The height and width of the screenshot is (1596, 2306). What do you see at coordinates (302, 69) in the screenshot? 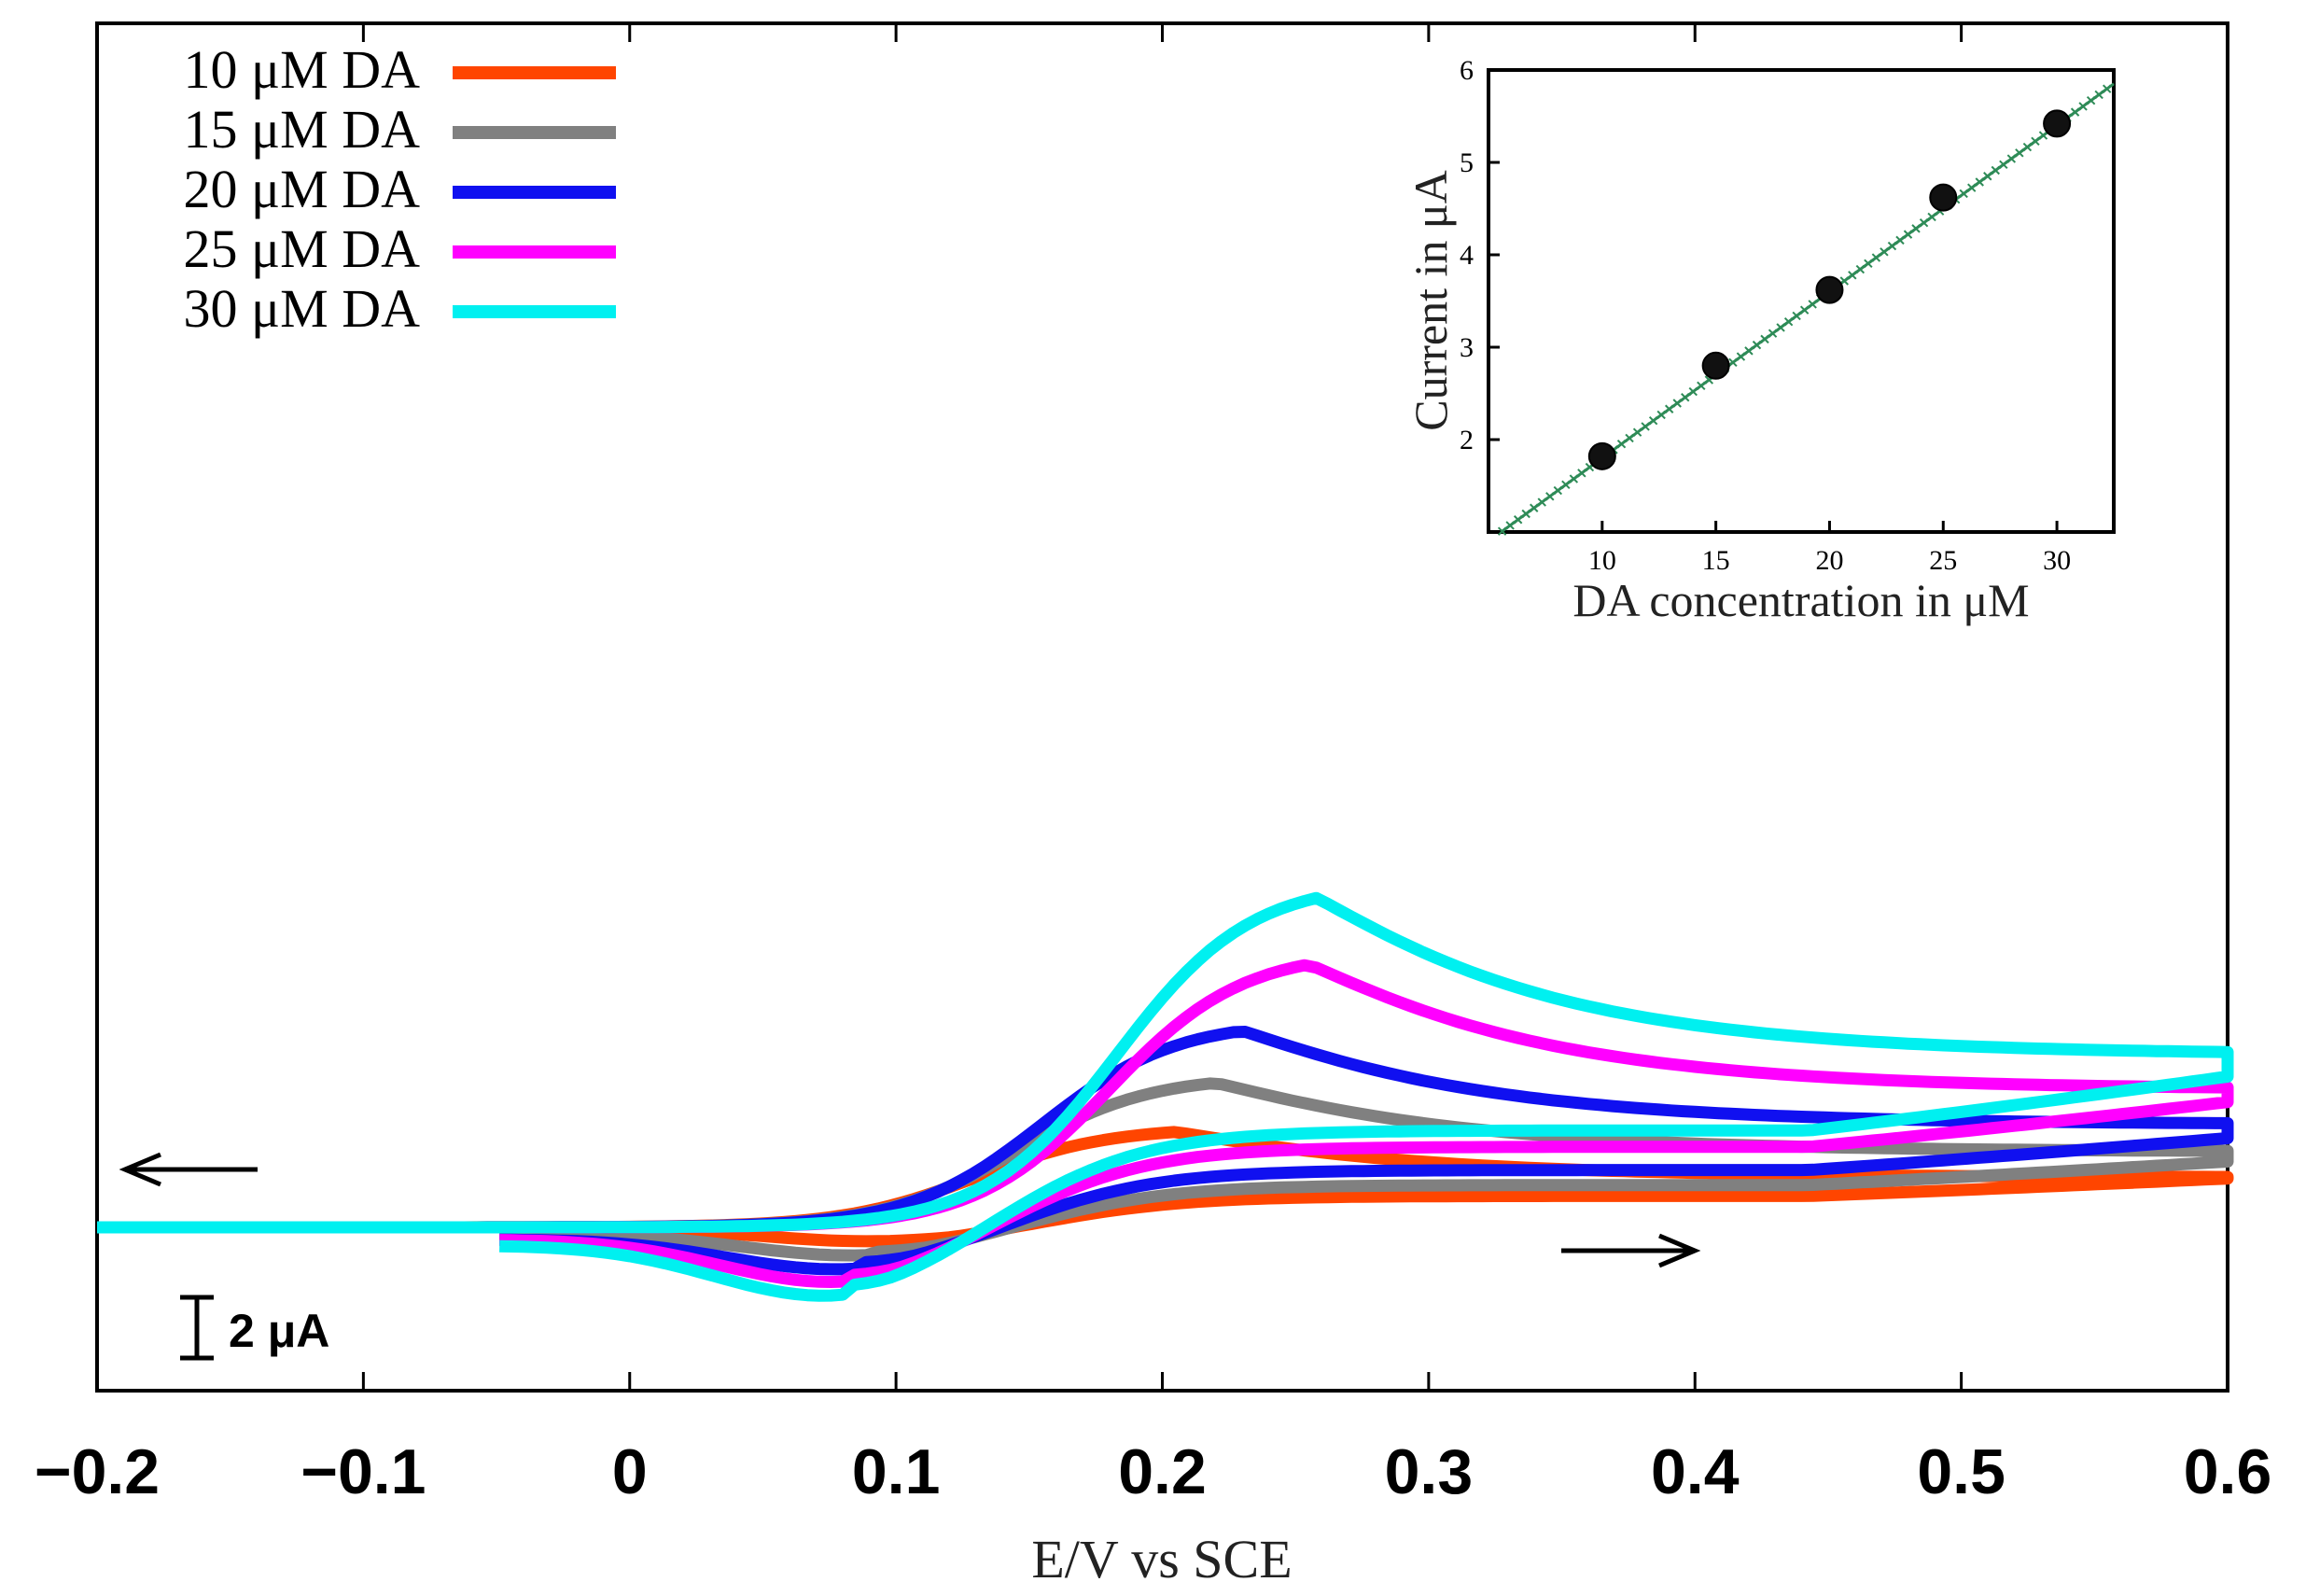
I see `legend-label: 10 μM DA` at bounding box center [302, 69].